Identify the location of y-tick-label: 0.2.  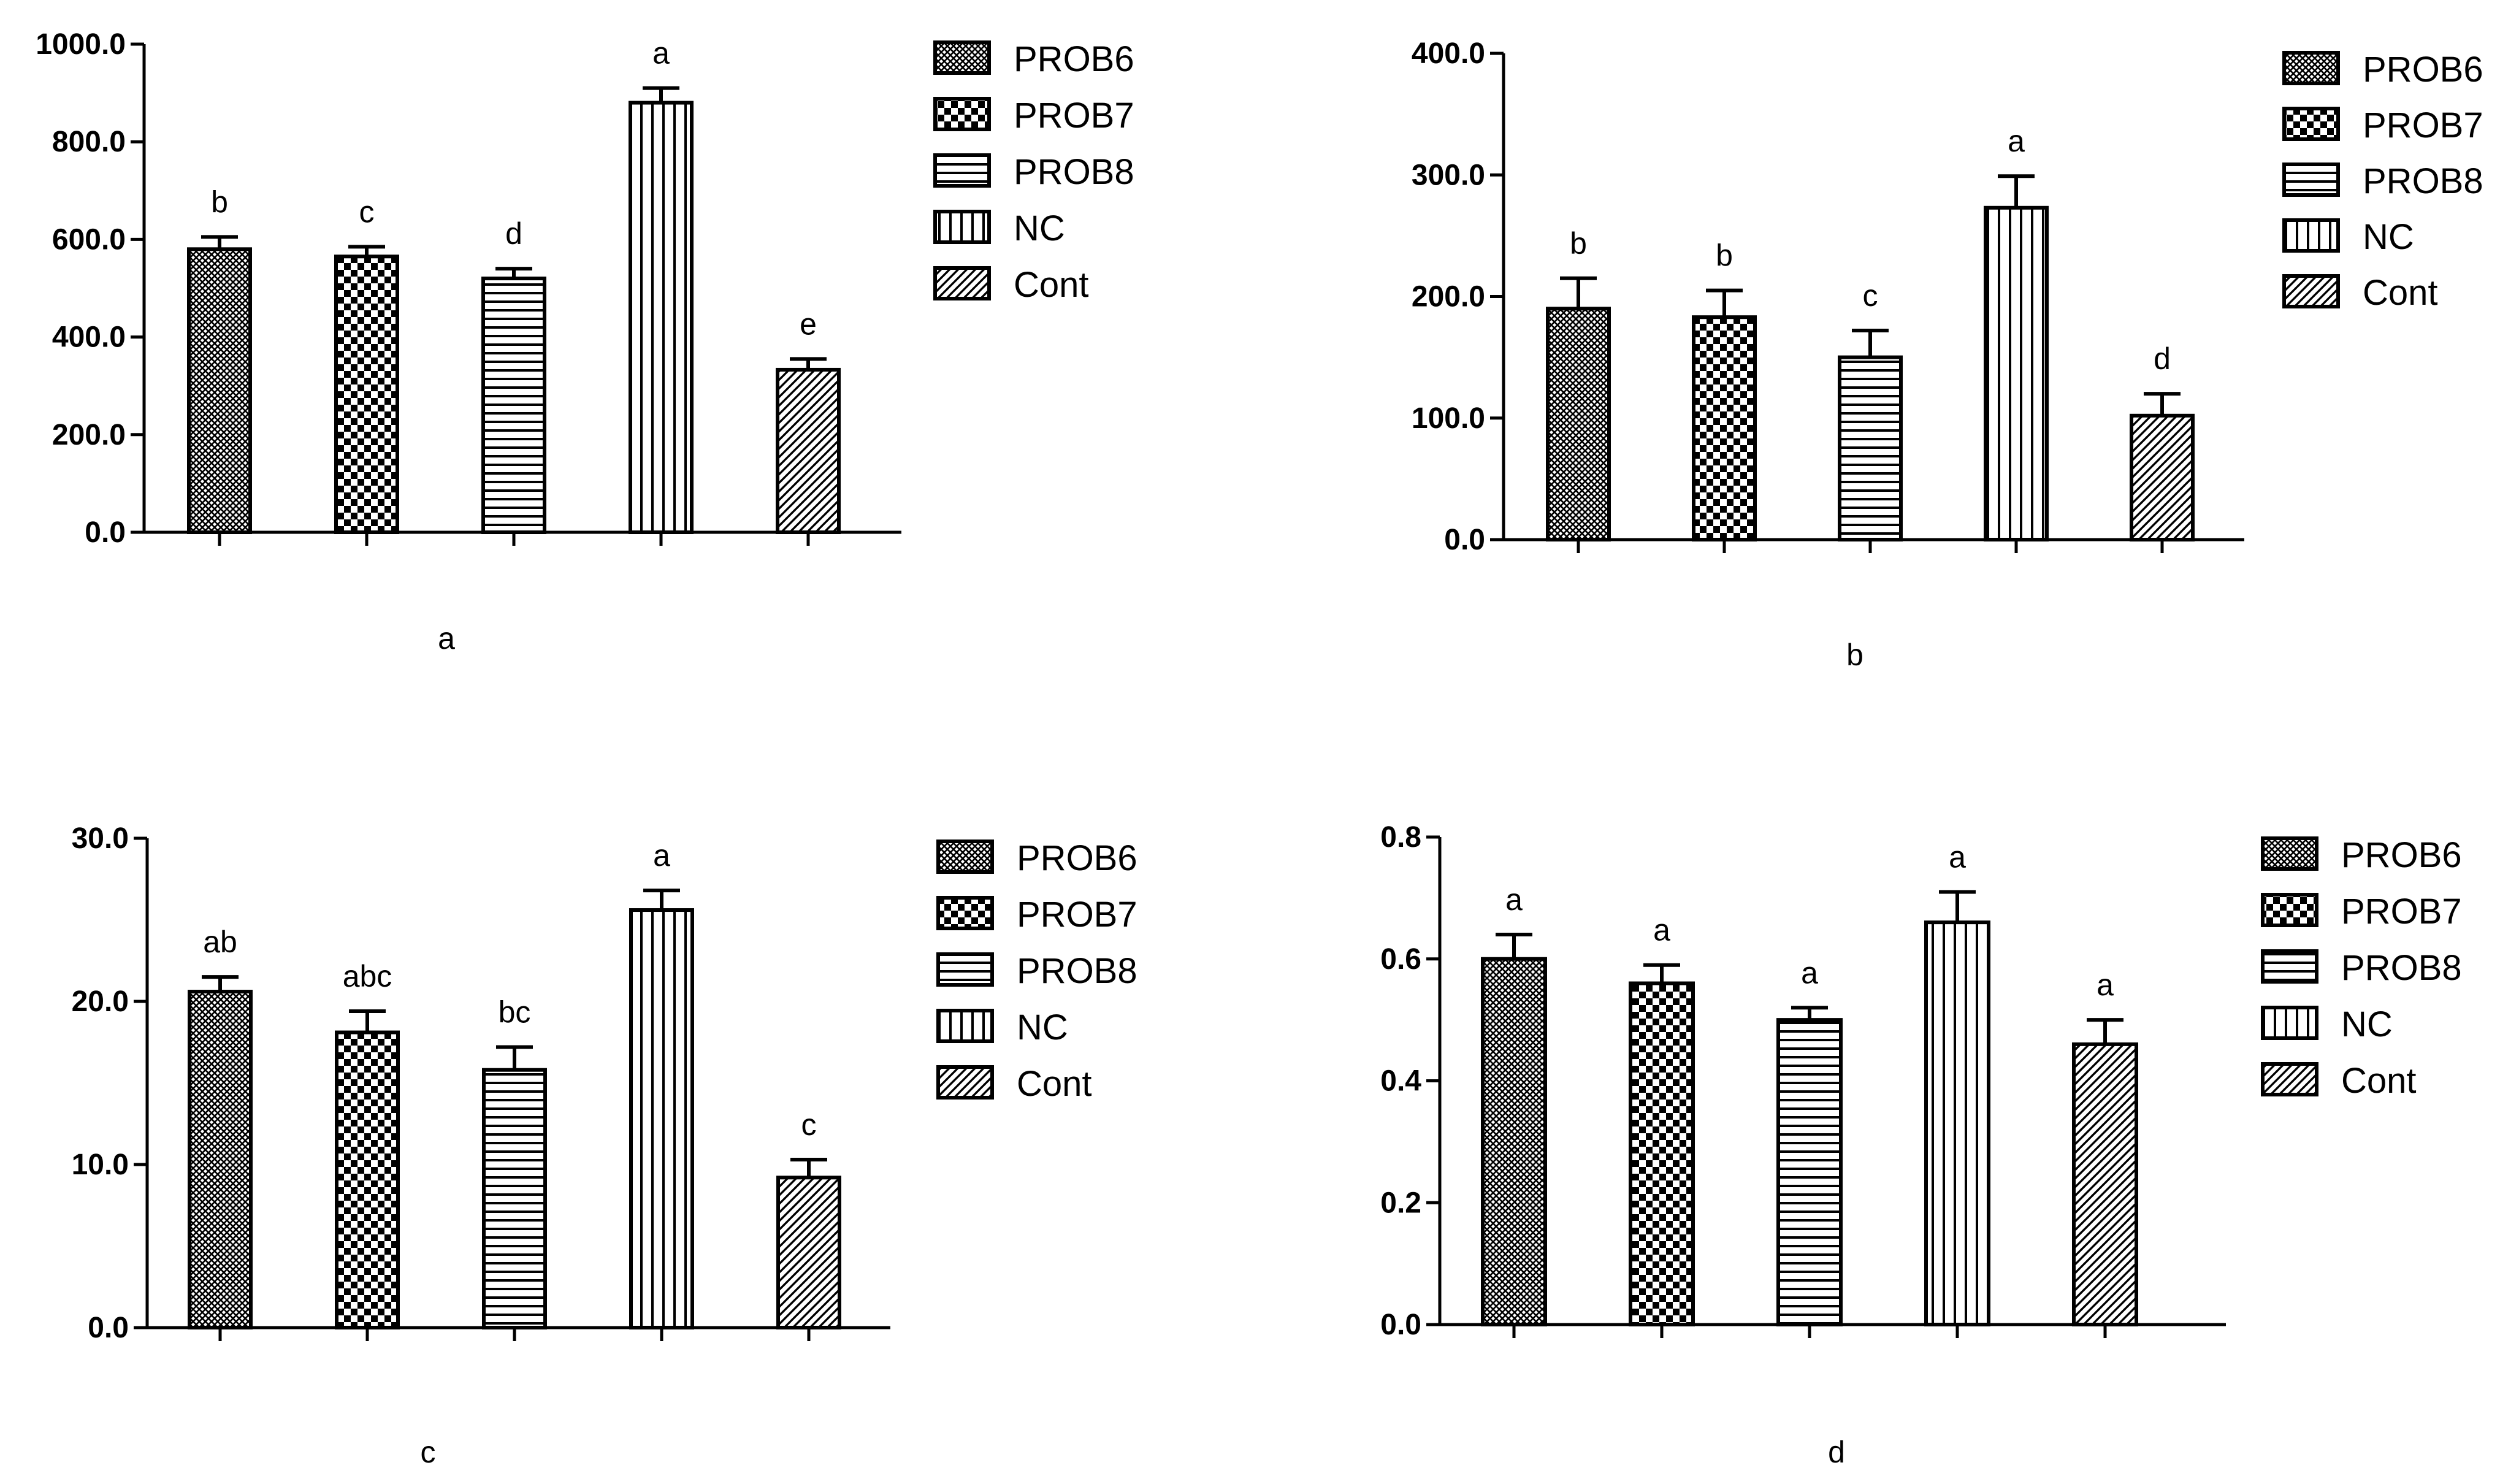
(1400, 1203).